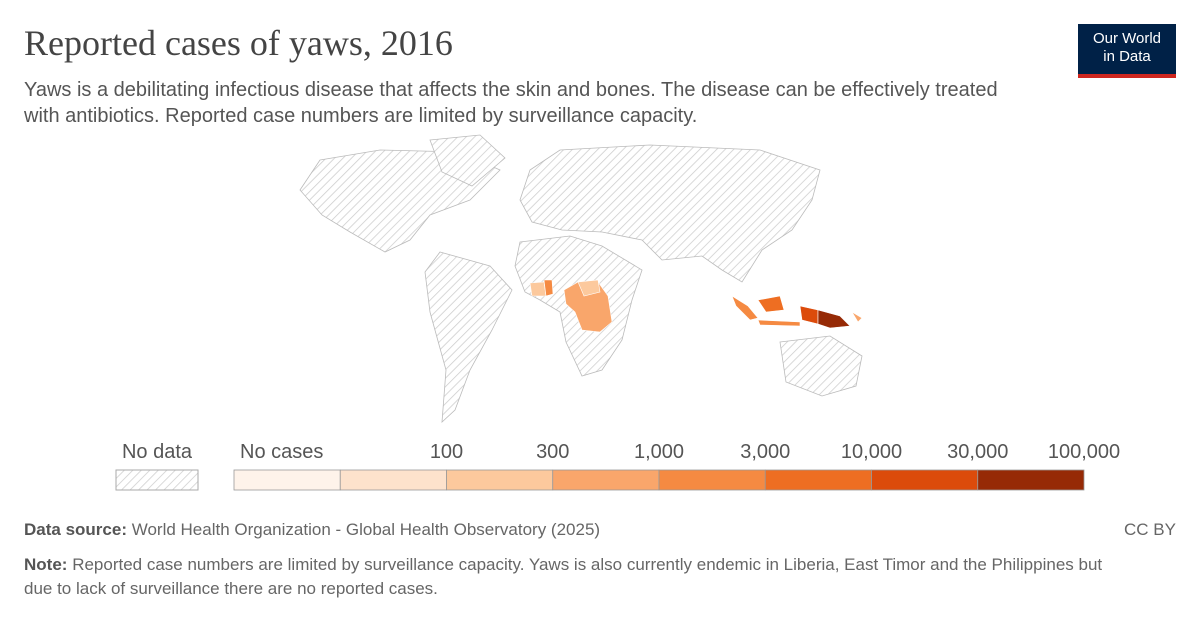  What do you see at coordinates (157, 452) in the screenshot?
I see `legend-label: No data` at bounding box center [157, 452].